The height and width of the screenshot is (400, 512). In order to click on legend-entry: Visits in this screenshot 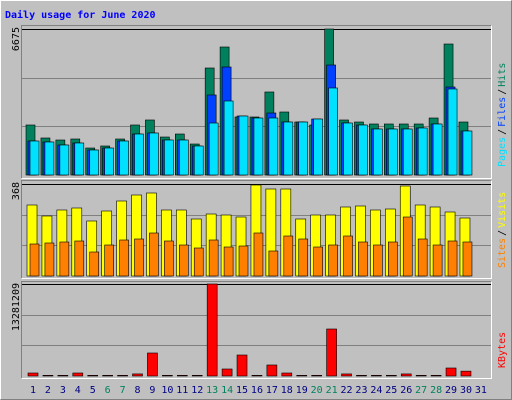, I will do `click(502, 210)`.